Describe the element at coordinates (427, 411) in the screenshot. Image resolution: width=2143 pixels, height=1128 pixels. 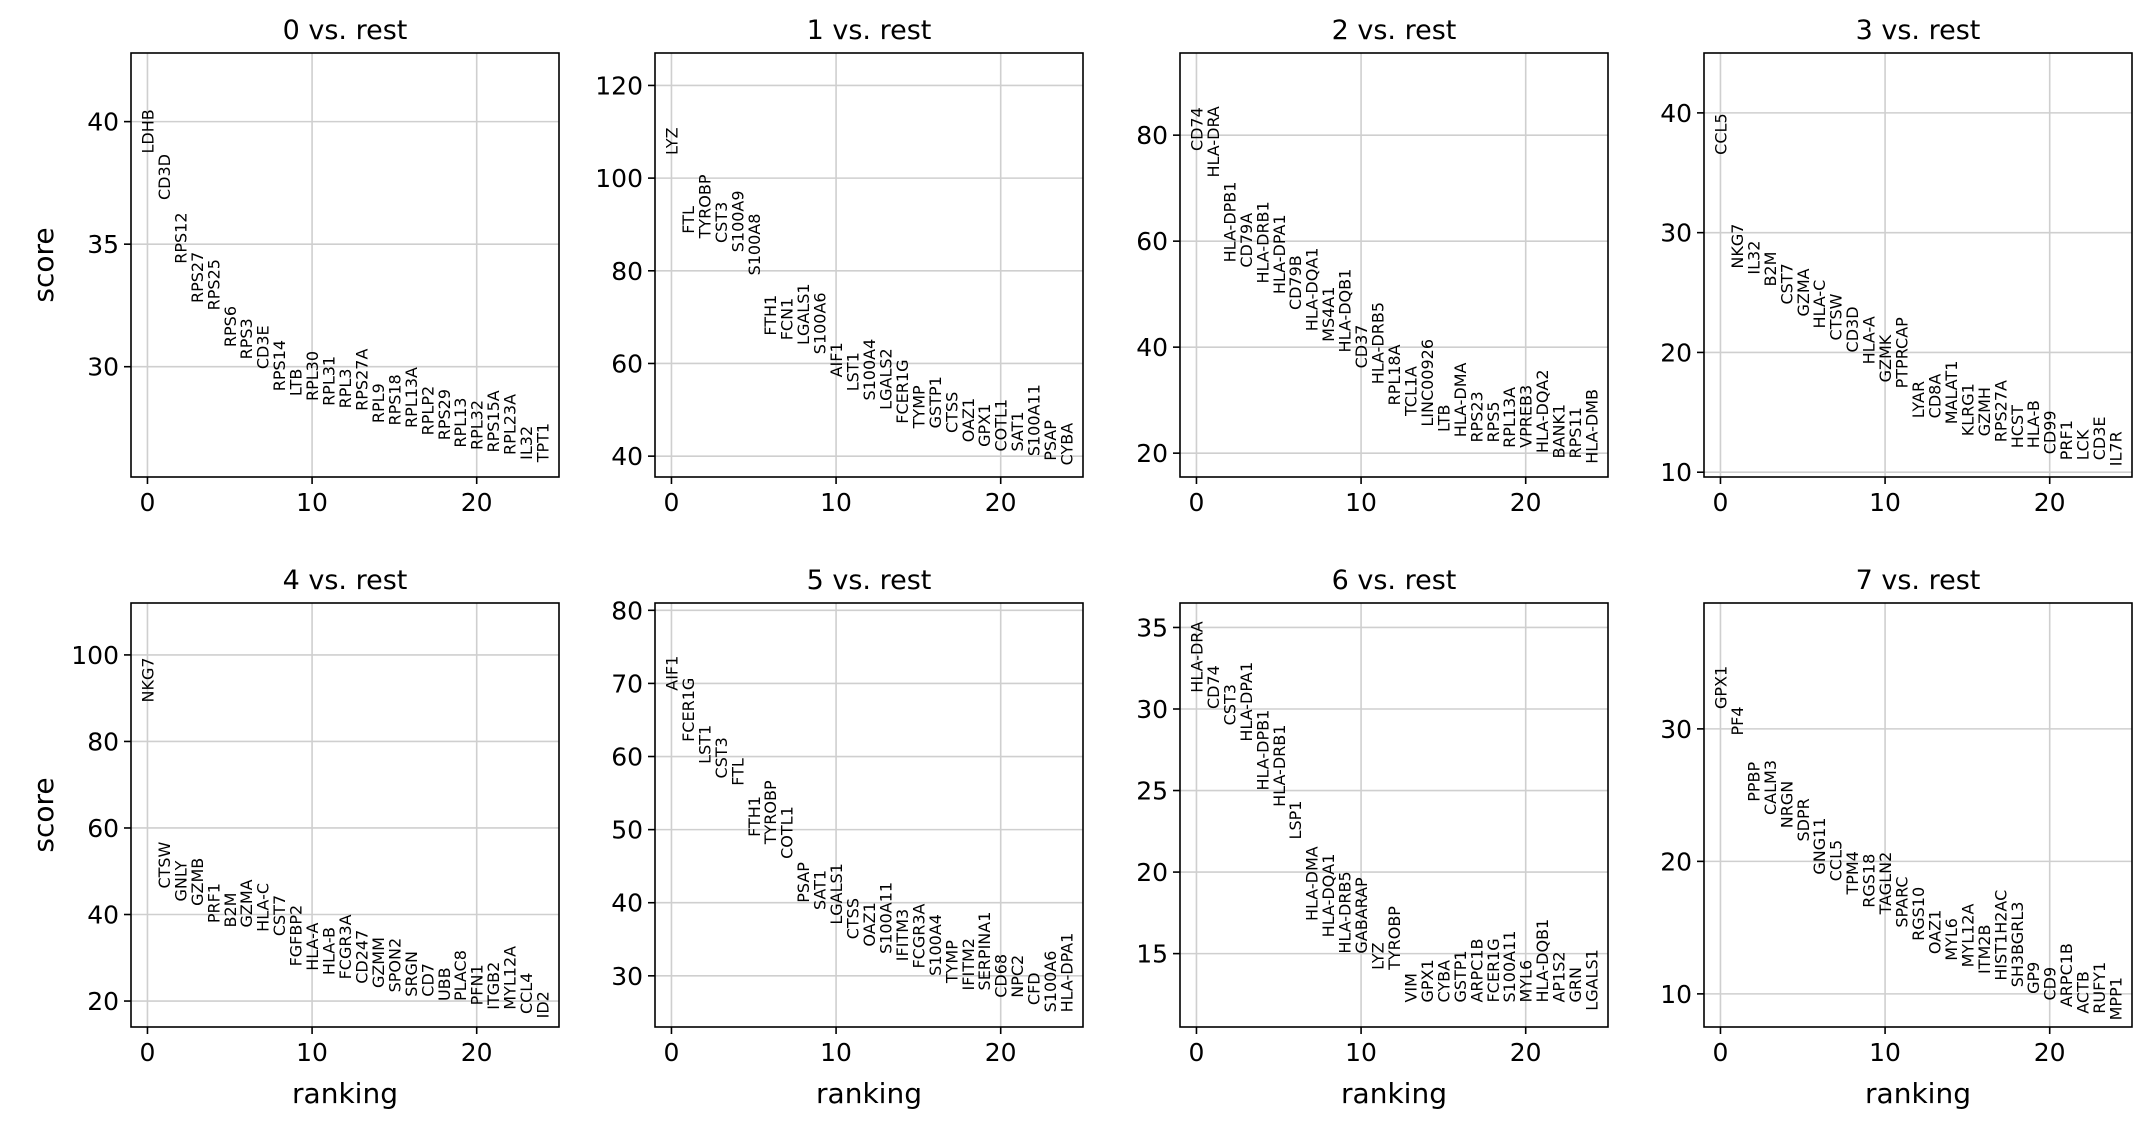
I see `gene-label: RPLP2` at that location.